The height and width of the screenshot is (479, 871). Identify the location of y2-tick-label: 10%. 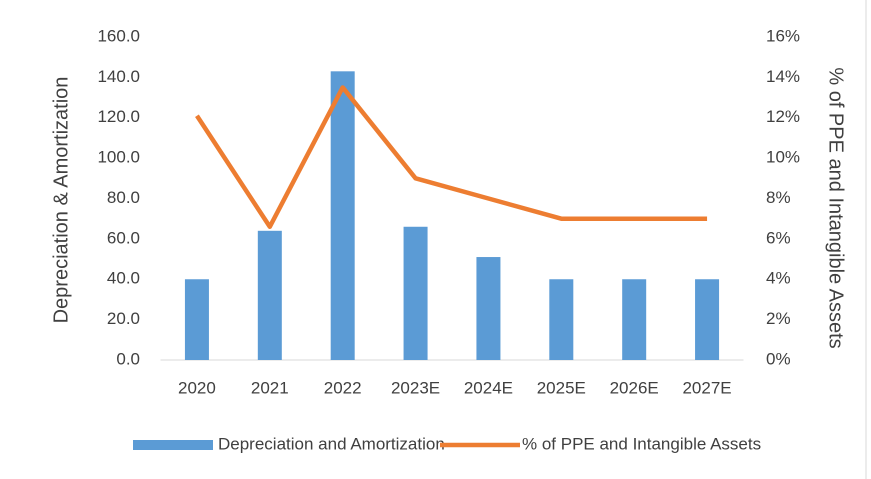
(783, 157).